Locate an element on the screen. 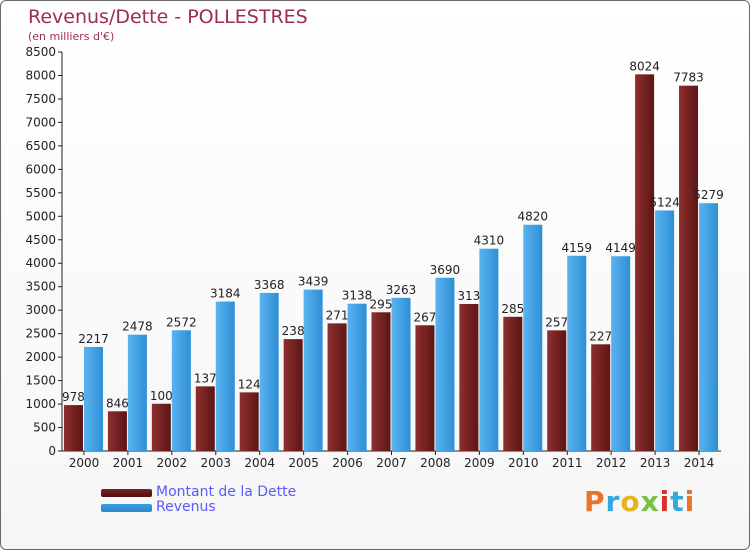  dette-label-2009: 313 is located at coordinates (468, 296).